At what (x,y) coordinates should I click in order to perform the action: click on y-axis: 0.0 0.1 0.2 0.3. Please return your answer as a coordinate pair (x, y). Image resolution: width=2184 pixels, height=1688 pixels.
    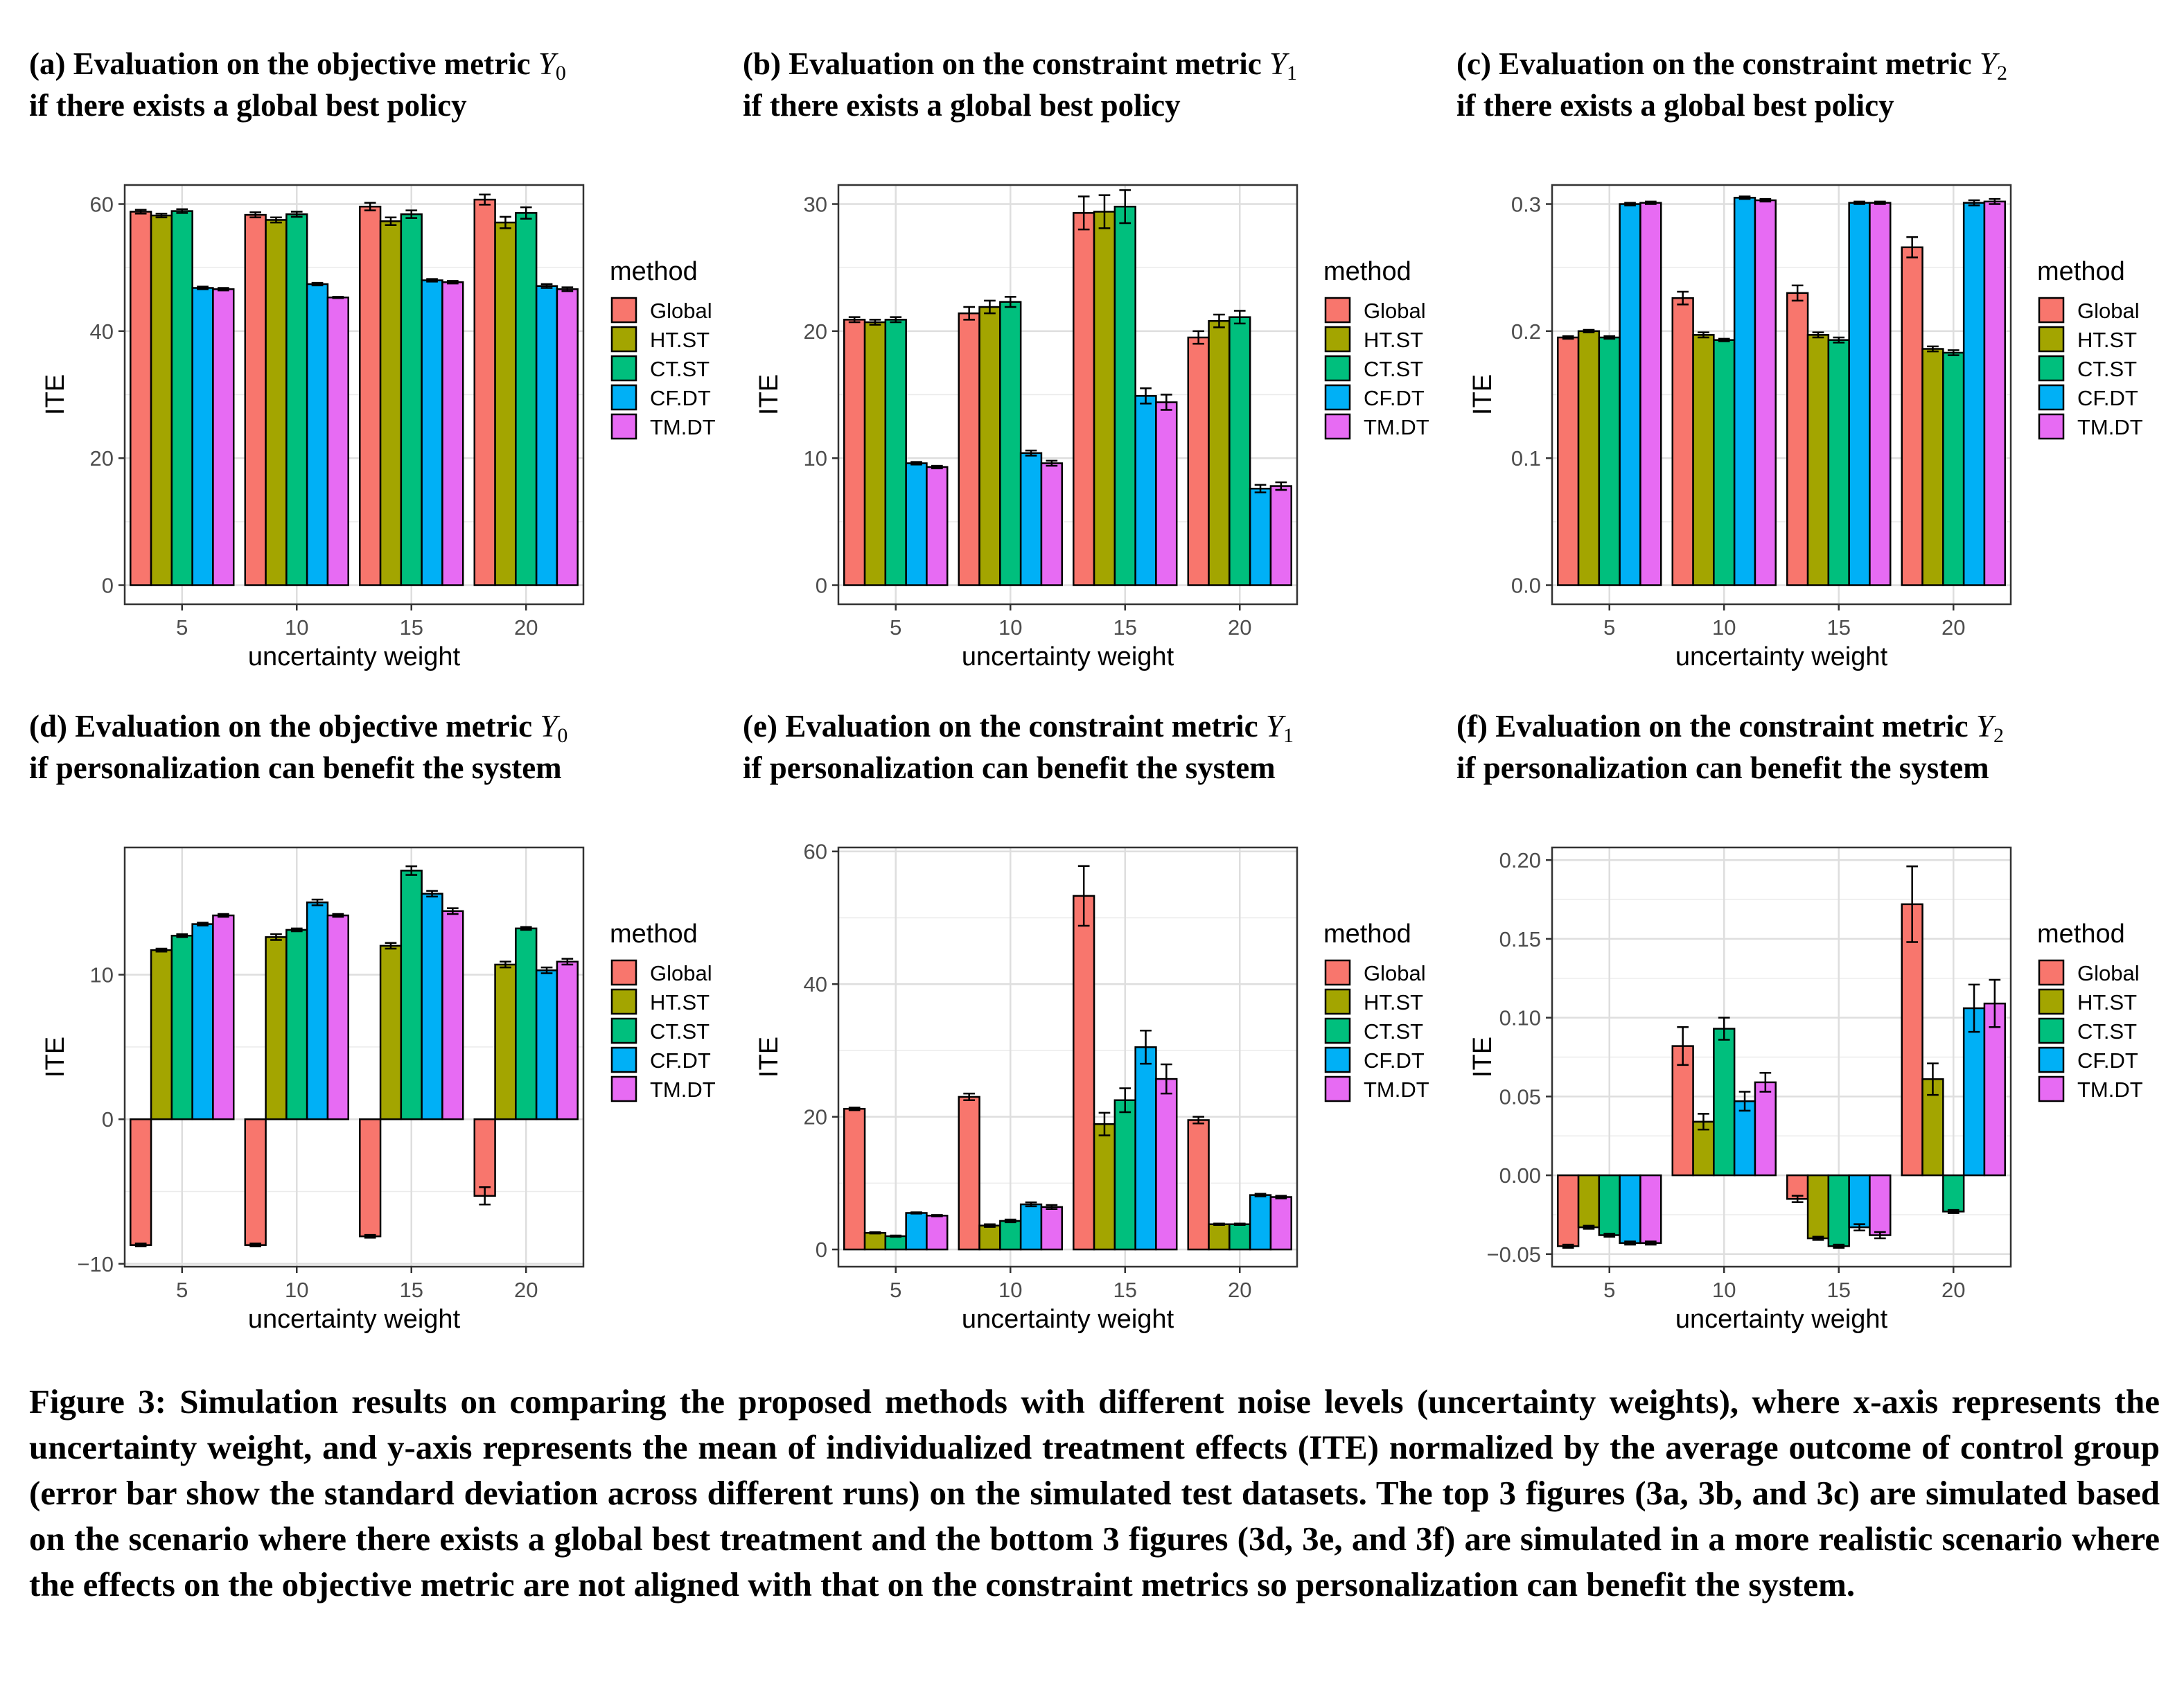
    Looking at the image, I should click on (1531, 396).